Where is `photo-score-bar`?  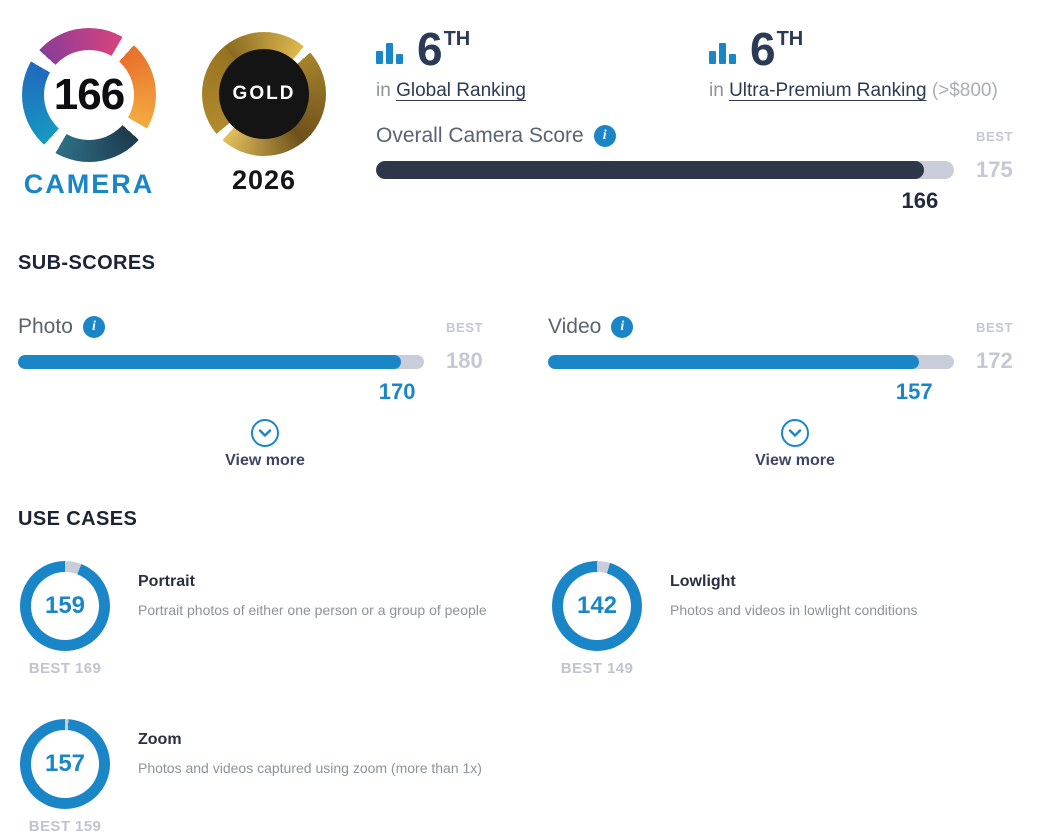 photo-score-bar is located at coordinates (221, 362).